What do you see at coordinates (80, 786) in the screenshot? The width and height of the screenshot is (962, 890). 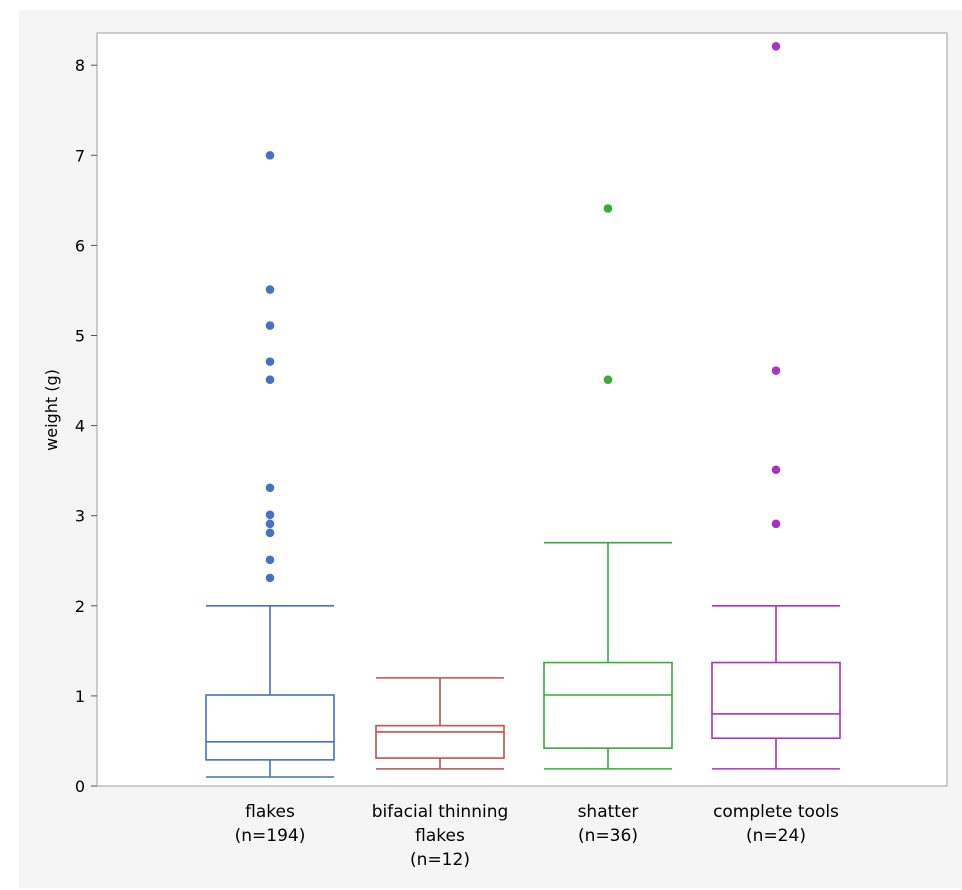 I see `y-tick-label: 0` at bounding box center [80, 786].